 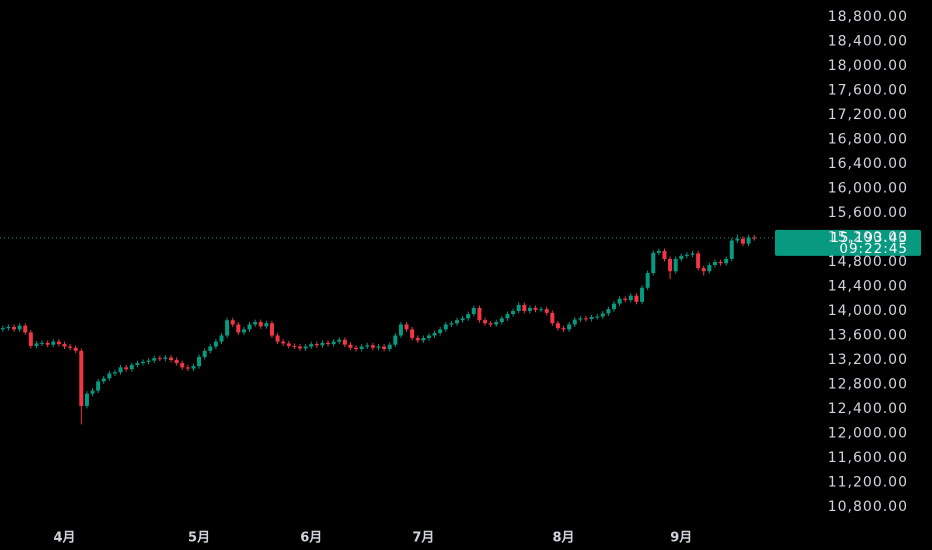 What do you see at coordinates (868, 507) in the screenshot?
I see `y-tick-label: 10,800.00` at bounding box center [868, 507].